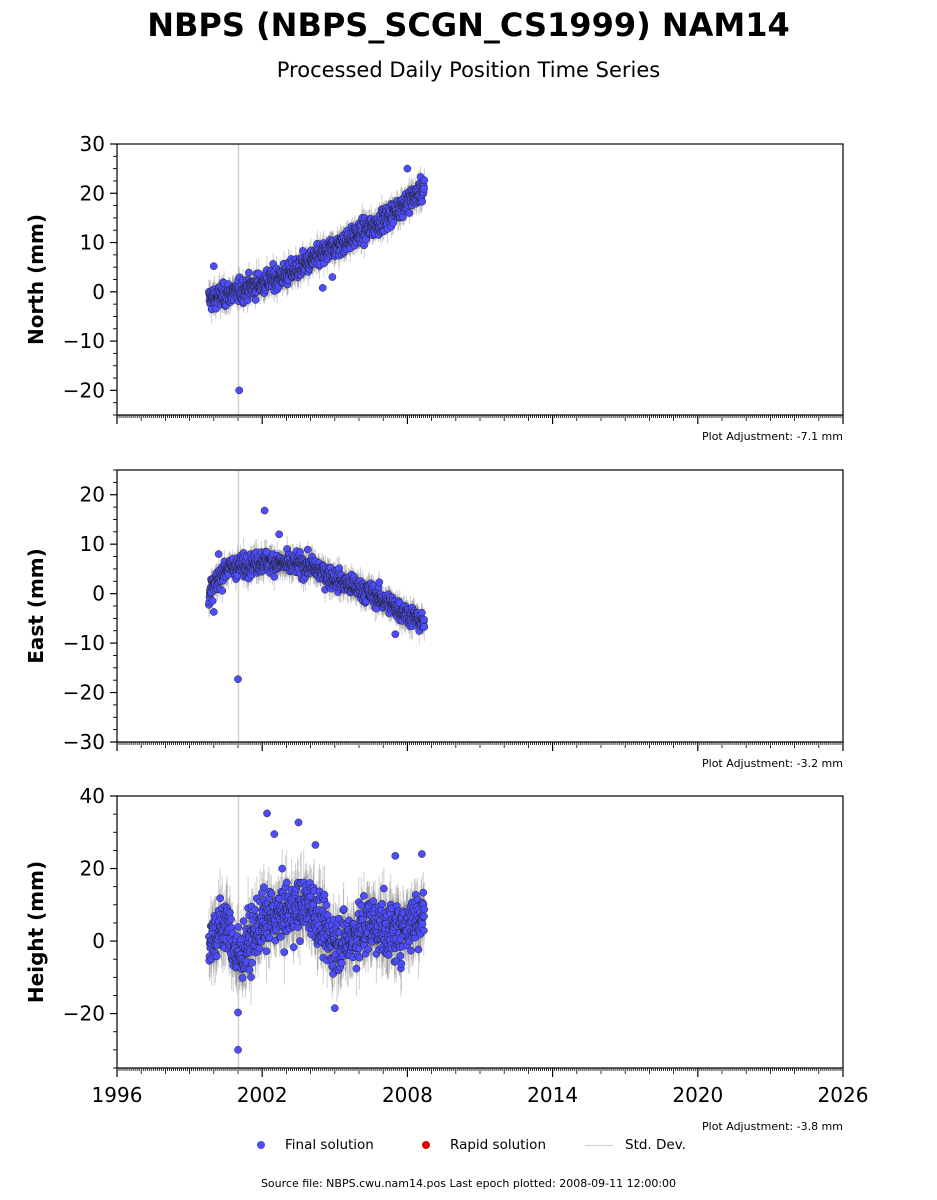 The height and width of the screenshot is (1200, 937). Describe the element at coordinates (84, 390) in the screenshot. I see `north-ytick-label: −20` at that location.